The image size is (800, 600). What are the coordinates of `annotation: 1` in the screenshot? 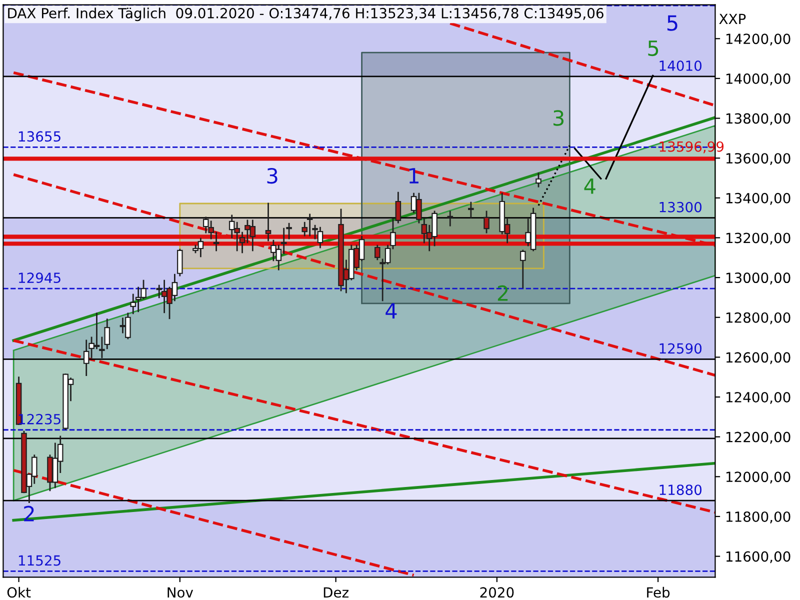 It's located at (413, 176).